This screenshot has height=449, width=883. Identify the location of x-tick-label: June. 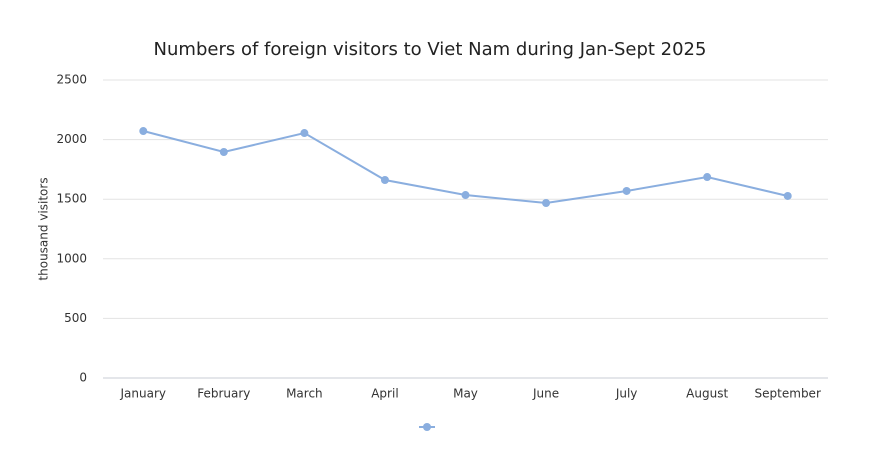
(545, 394).